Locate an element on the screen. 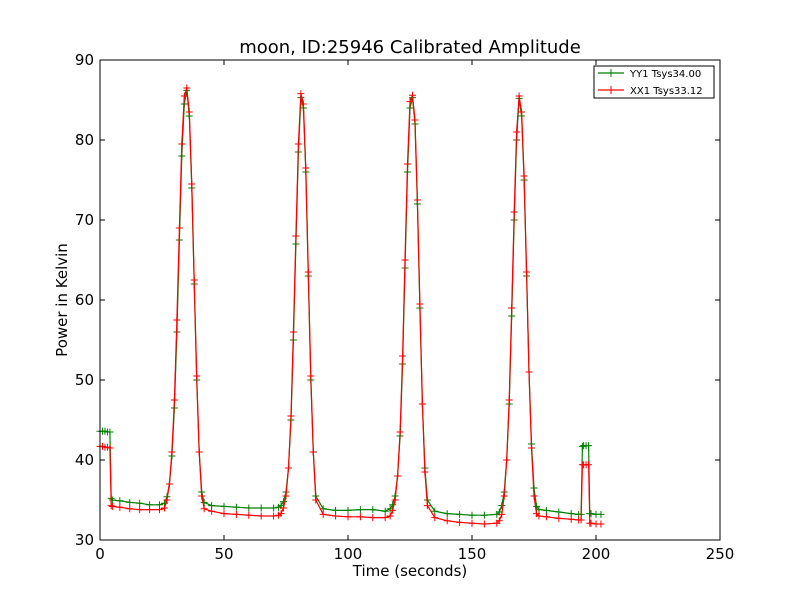 Image resolution: width=800 pixels, height=600 pixels. y-tick-label: 80 is located at coordinates (84, 140).